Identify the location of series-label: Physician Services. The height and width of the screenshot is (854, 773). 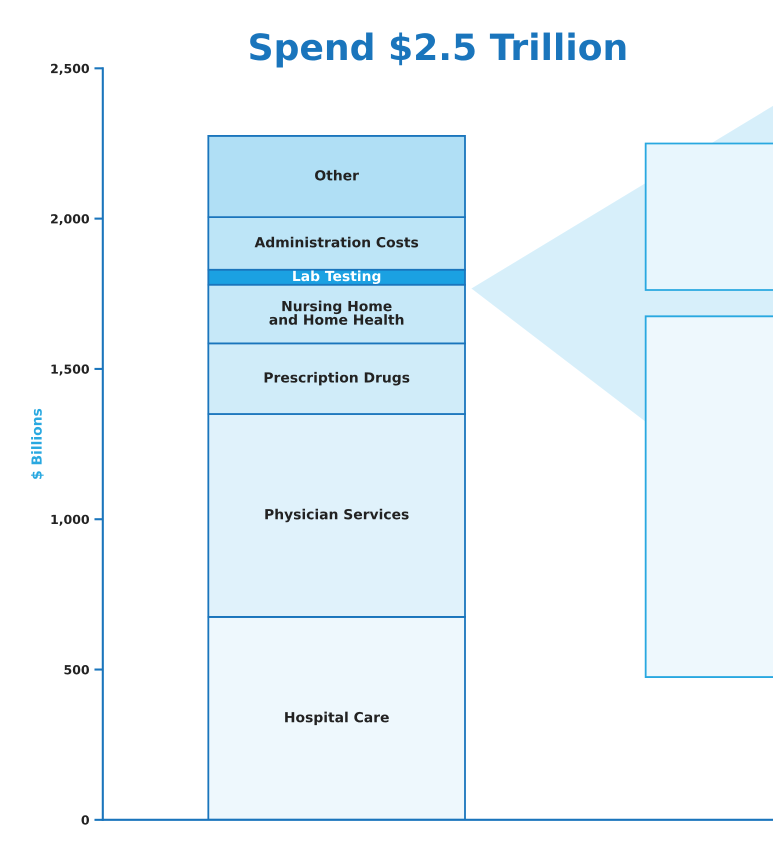
(337, 515).